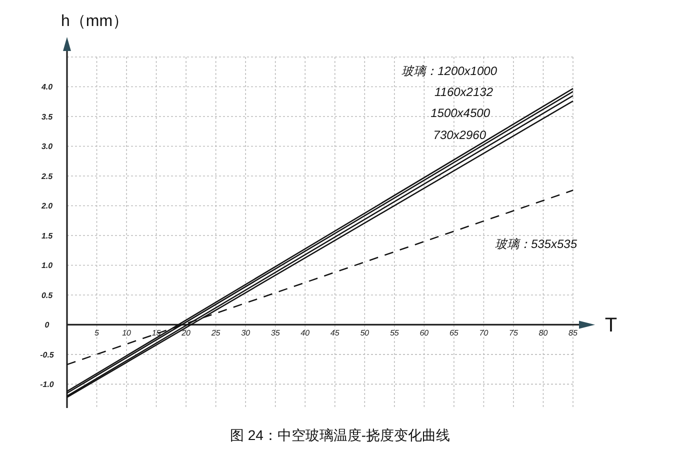  Describe the element at coordinates (157, 333) in the screenshot. I see `x-tick-label: 15` at that location.